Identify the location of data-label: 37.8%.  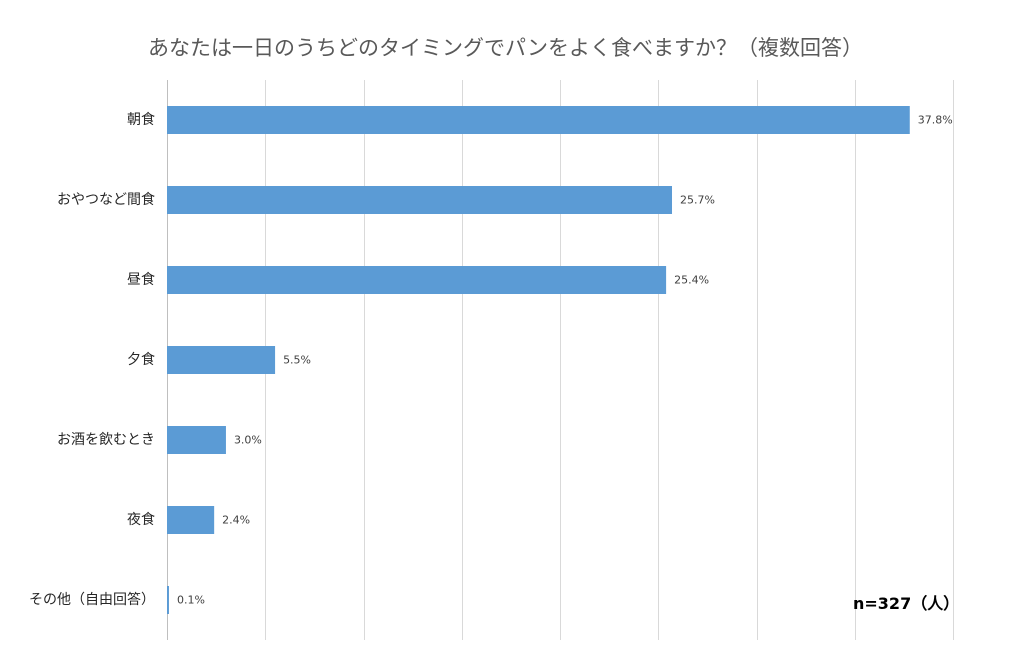
(935, 120).